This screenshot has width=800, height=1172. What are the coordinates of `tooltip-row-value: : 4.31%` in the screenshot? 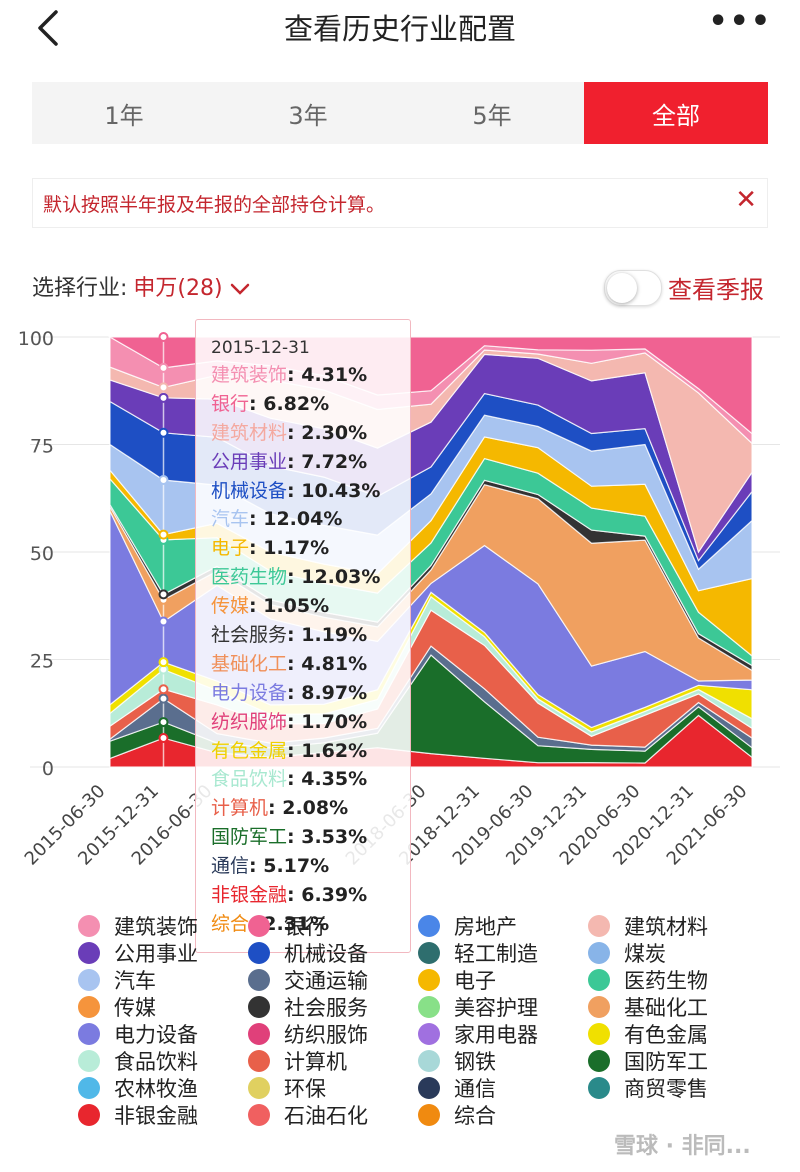 It's located at (327, 375).